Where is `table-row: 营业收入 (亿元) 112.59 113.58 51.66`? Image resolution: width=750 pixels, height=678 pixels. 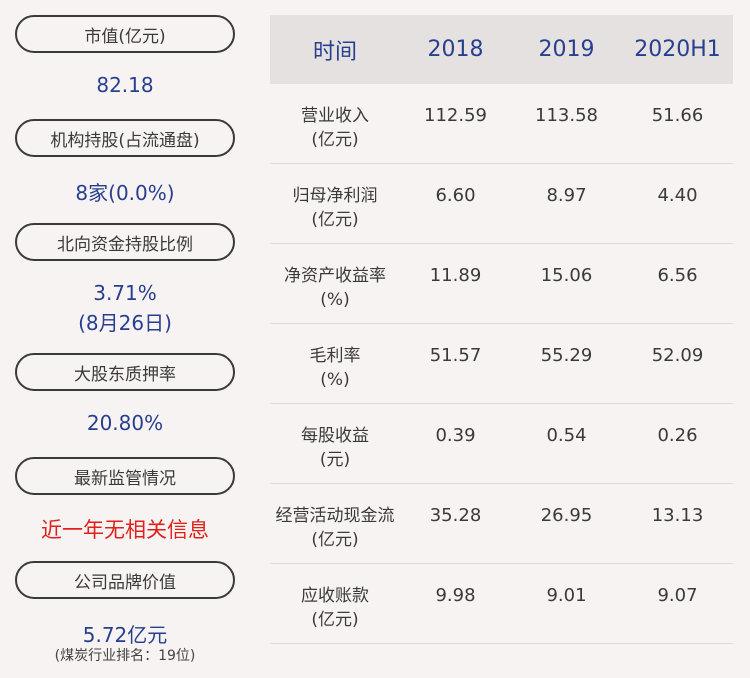 table-row: 营业收入 (亿元) 112.59 113.58 51.66 is located at coordinates (501, 124).